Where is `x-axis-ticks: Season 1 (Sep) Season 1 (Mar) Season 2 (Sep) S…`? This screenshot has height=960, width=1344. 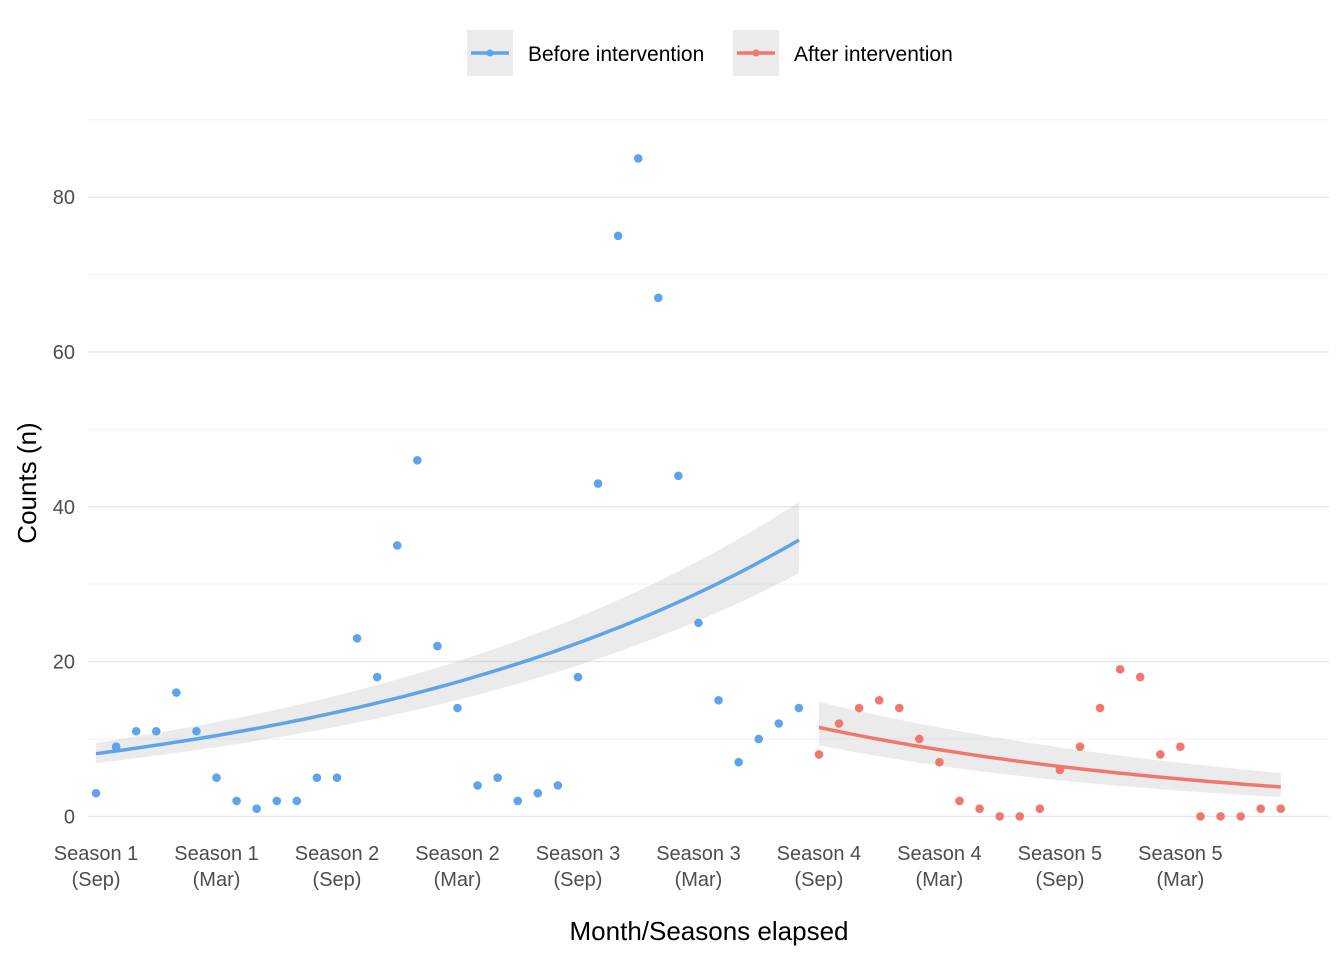 x-axis-ticks: Season 1 (Sep) Season 1 (Mar) Season 2 (Sep) S… is located at coordinates (638, 867).